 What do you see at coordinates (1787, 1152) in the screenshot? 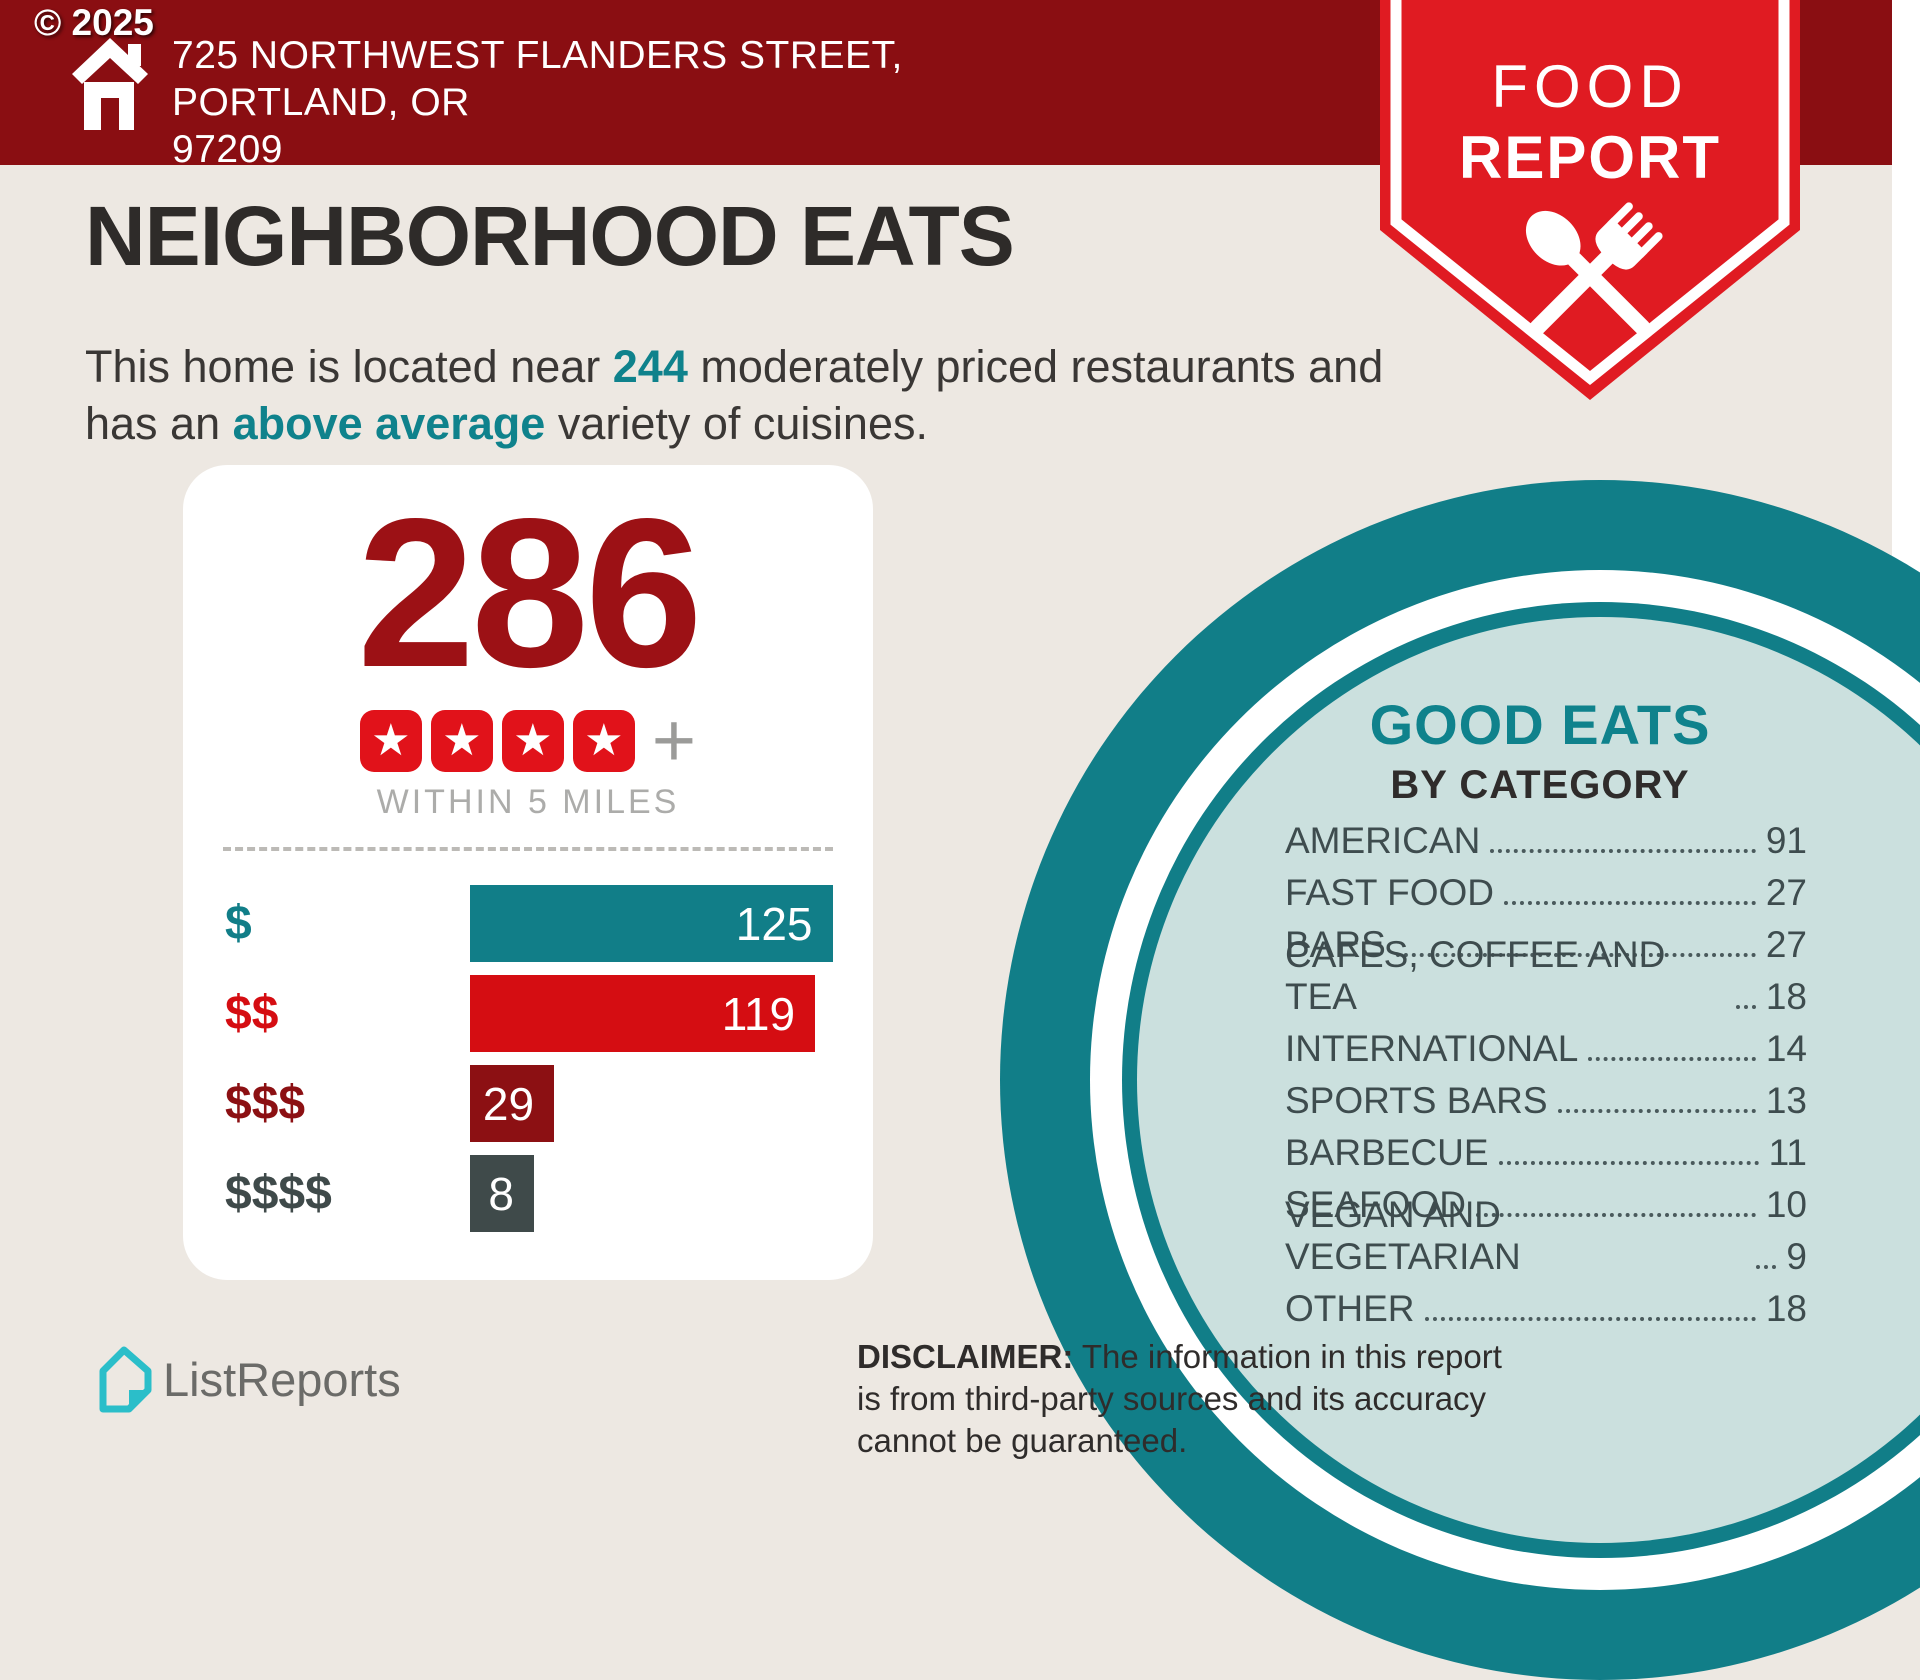
I see `category-value: 11` at bounding box center [1787, 1152].